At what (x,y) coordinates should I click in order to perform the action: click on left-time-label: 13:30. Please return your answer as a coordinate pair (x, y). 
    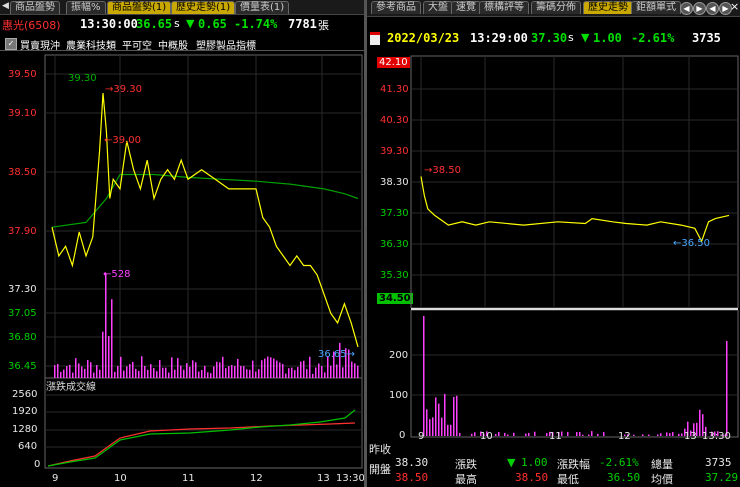
    Looking at the image, I should click on (350, 478).